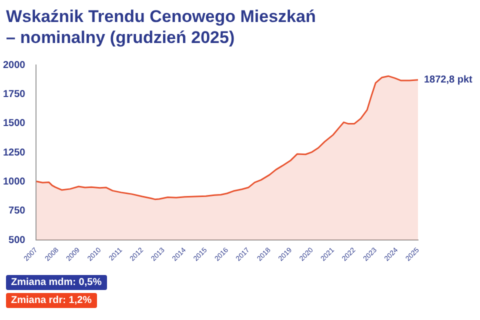 This screenshot has height=320, width=480. What do you see at coordinates (14, 152) in the screenshot?
I see `y-tick-label: 1250` at bounding box center [14, 152].